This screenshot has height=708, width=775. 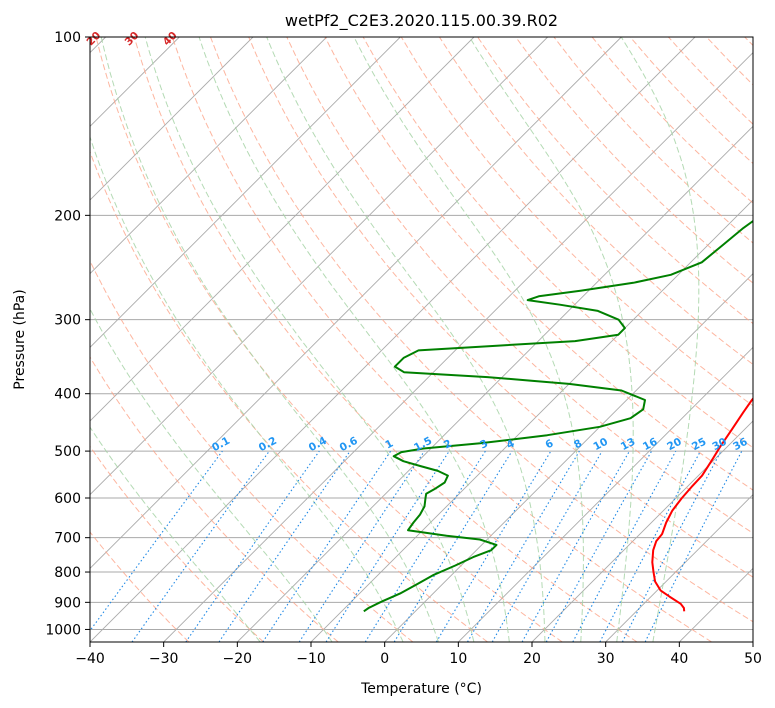 What do you see at coordinates (67, 38) in the screenshot?
I see `y-tick-label: 100` at bounding box center [67, 38].